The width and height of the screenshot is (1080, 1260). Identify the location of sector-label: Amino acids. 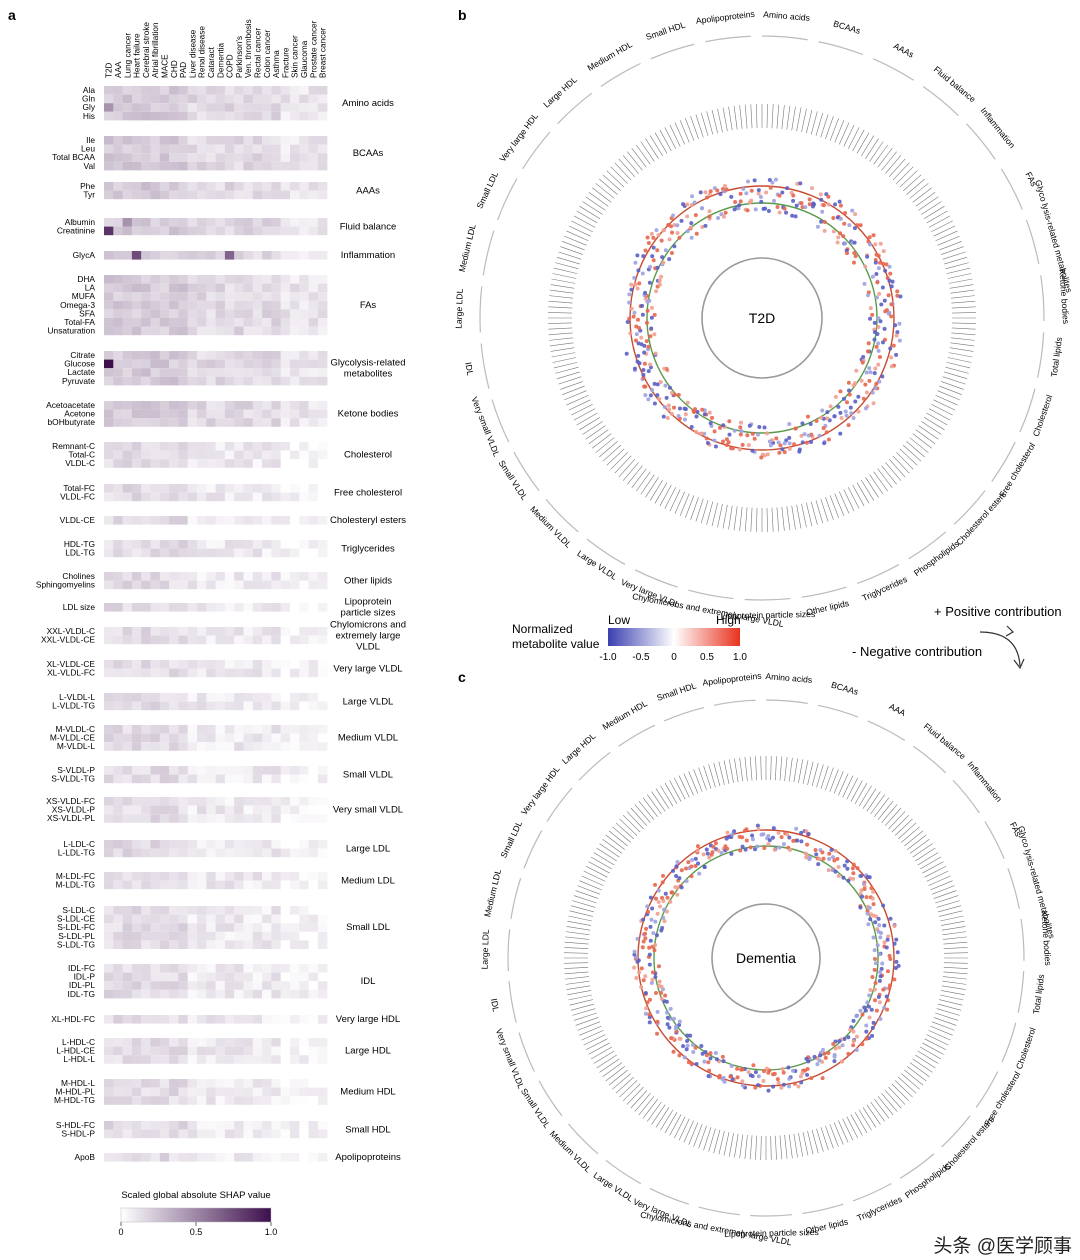
(786, 16).